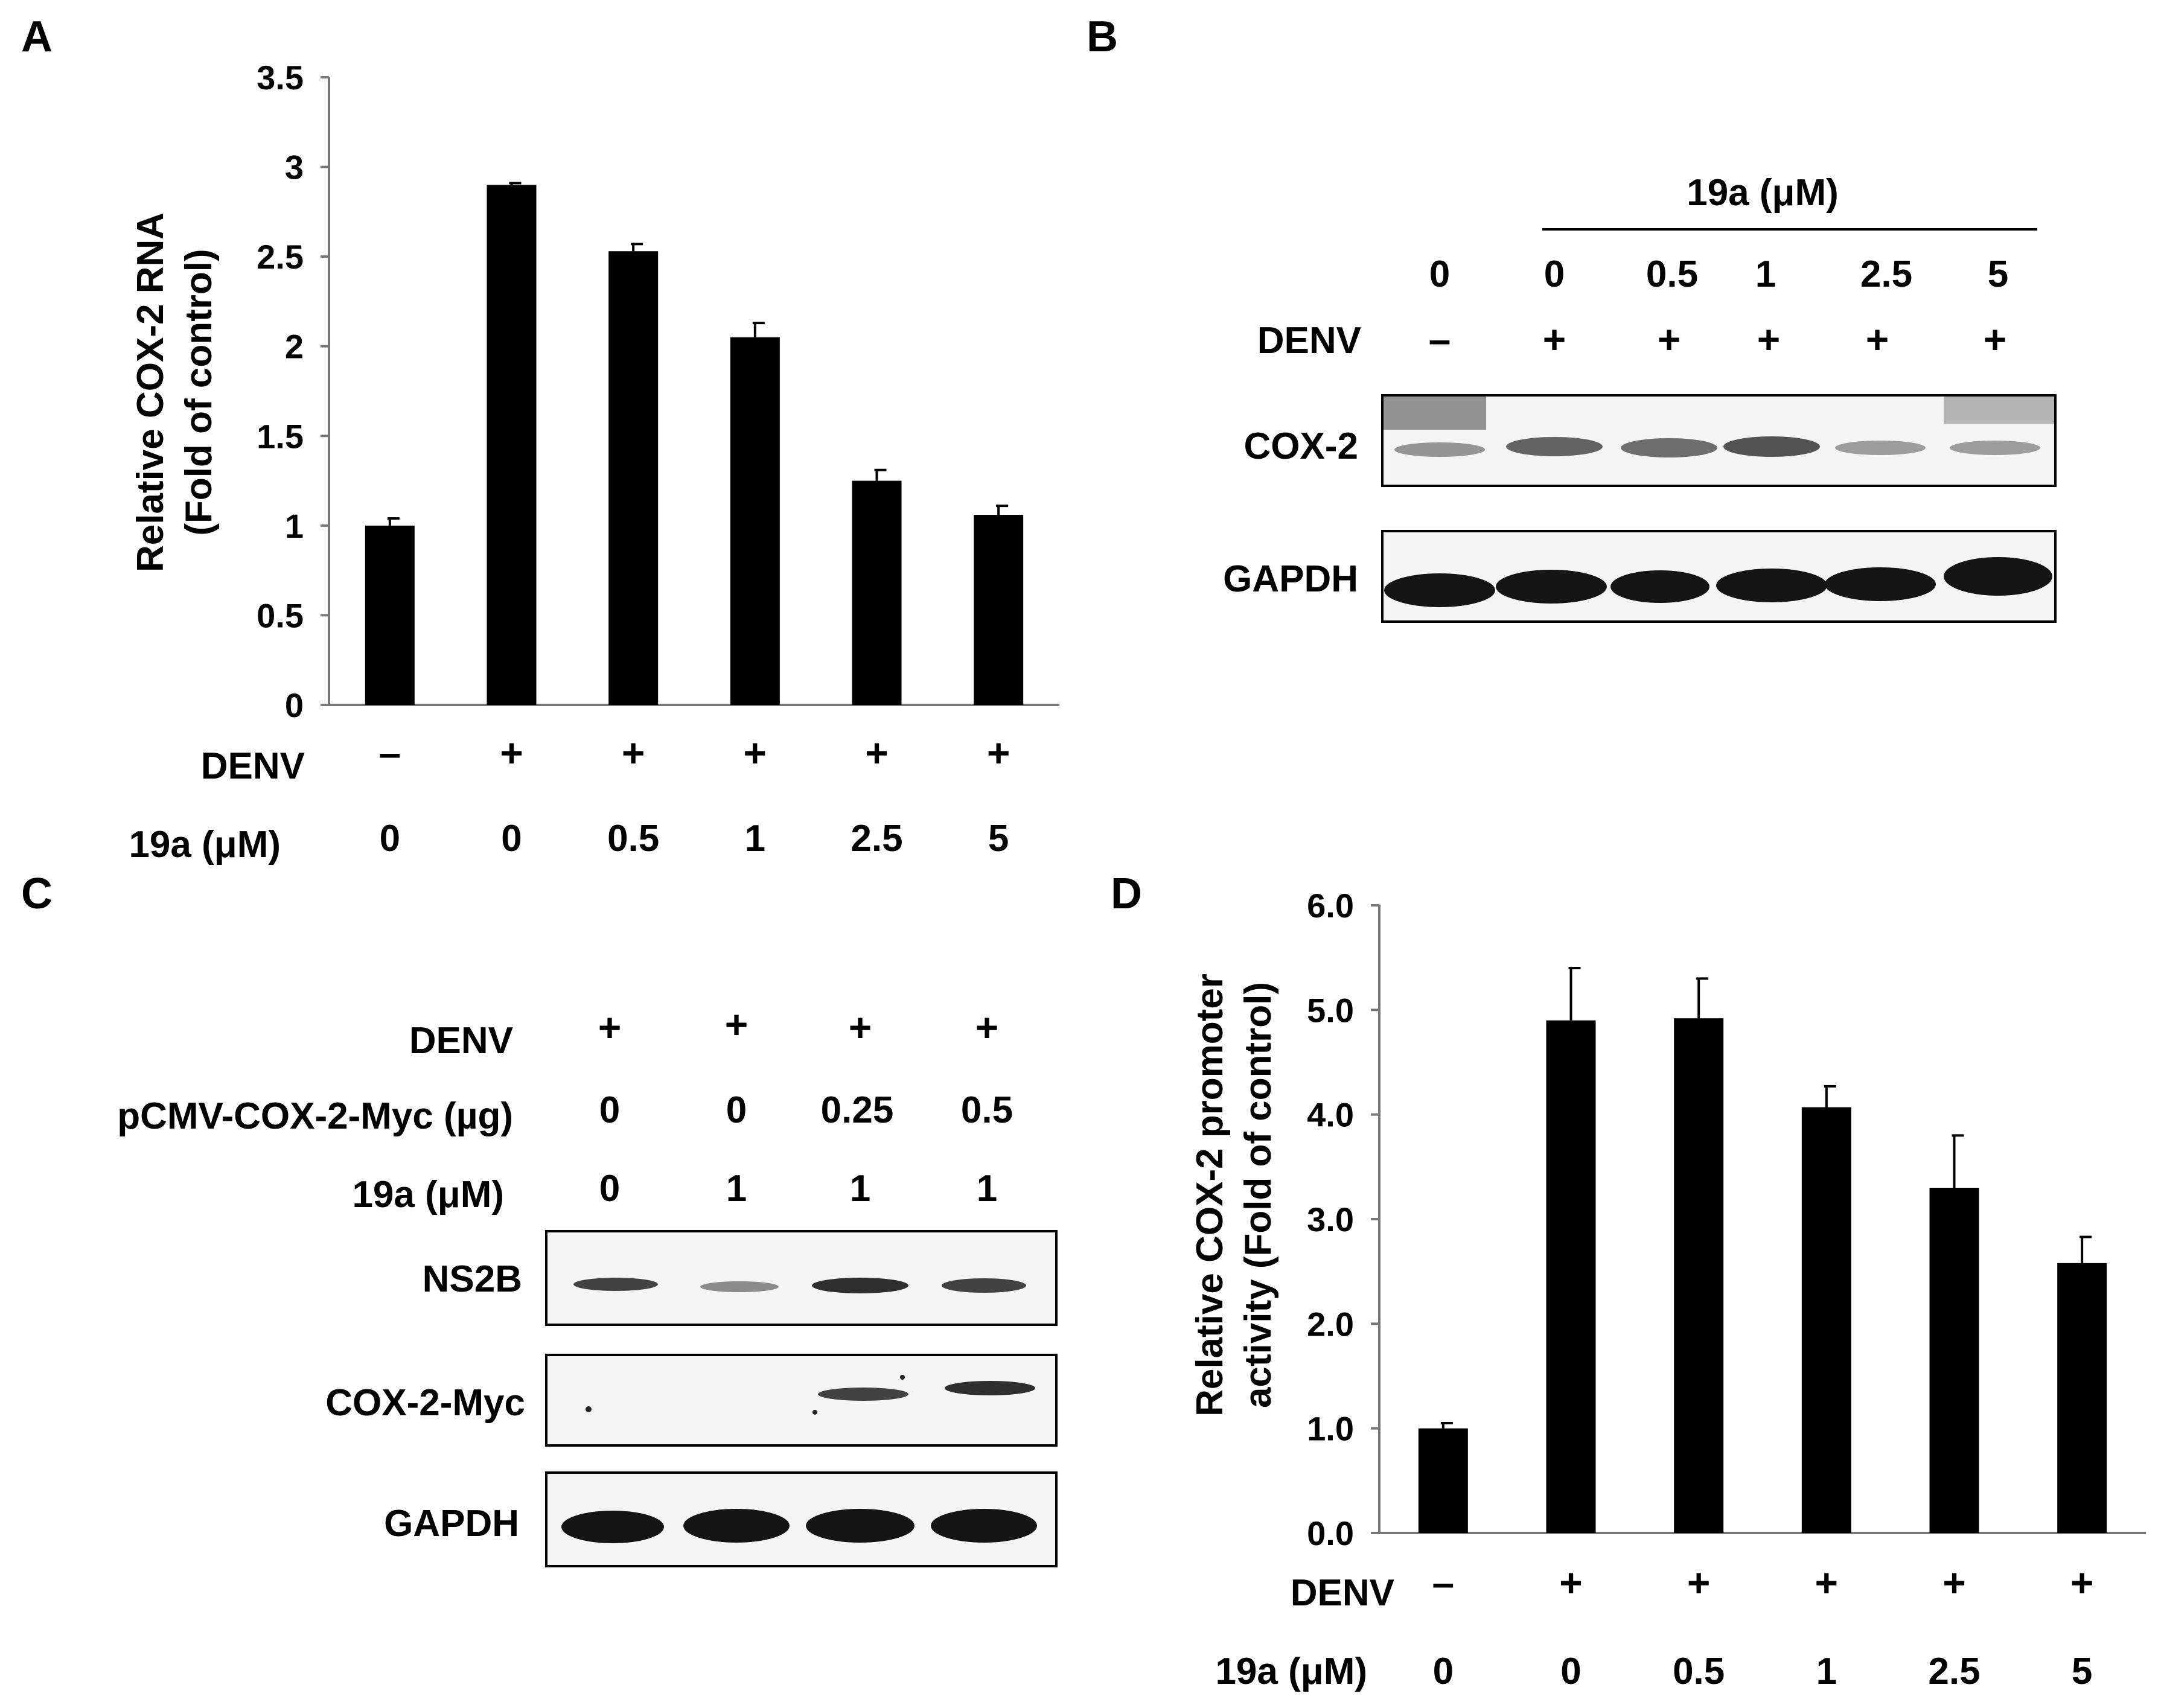 Image resolution: width=2161 pixels, height=1708 pixels. I want to click on panel-c-blot-cox2myc, so click(801, 1400).